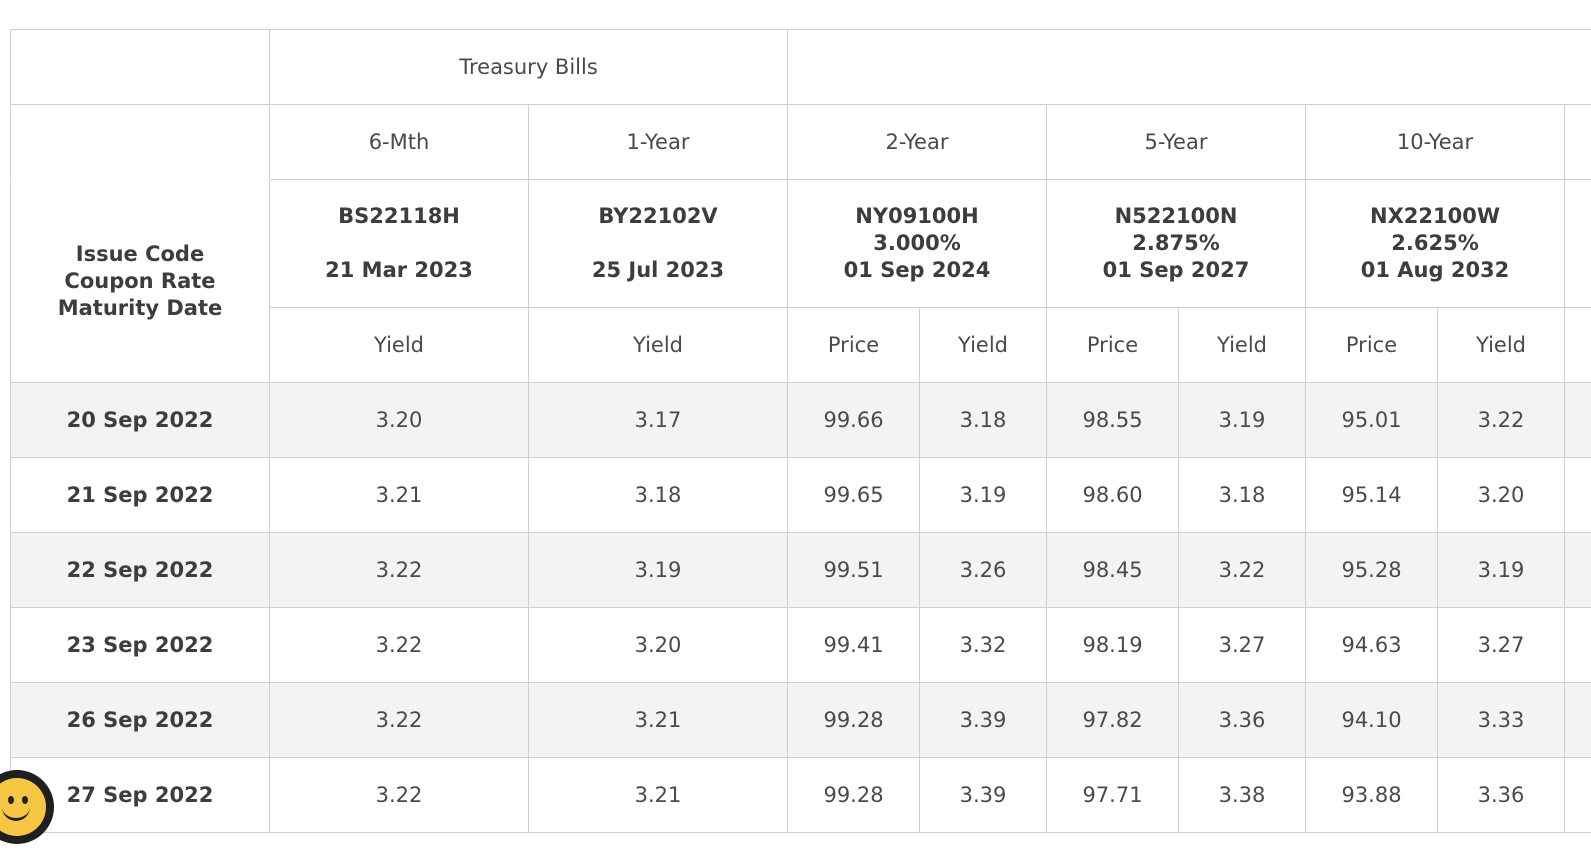  Describe the element at coordinates (1189, 67) in the screenshot. I see `group-header-bonds` at that location.